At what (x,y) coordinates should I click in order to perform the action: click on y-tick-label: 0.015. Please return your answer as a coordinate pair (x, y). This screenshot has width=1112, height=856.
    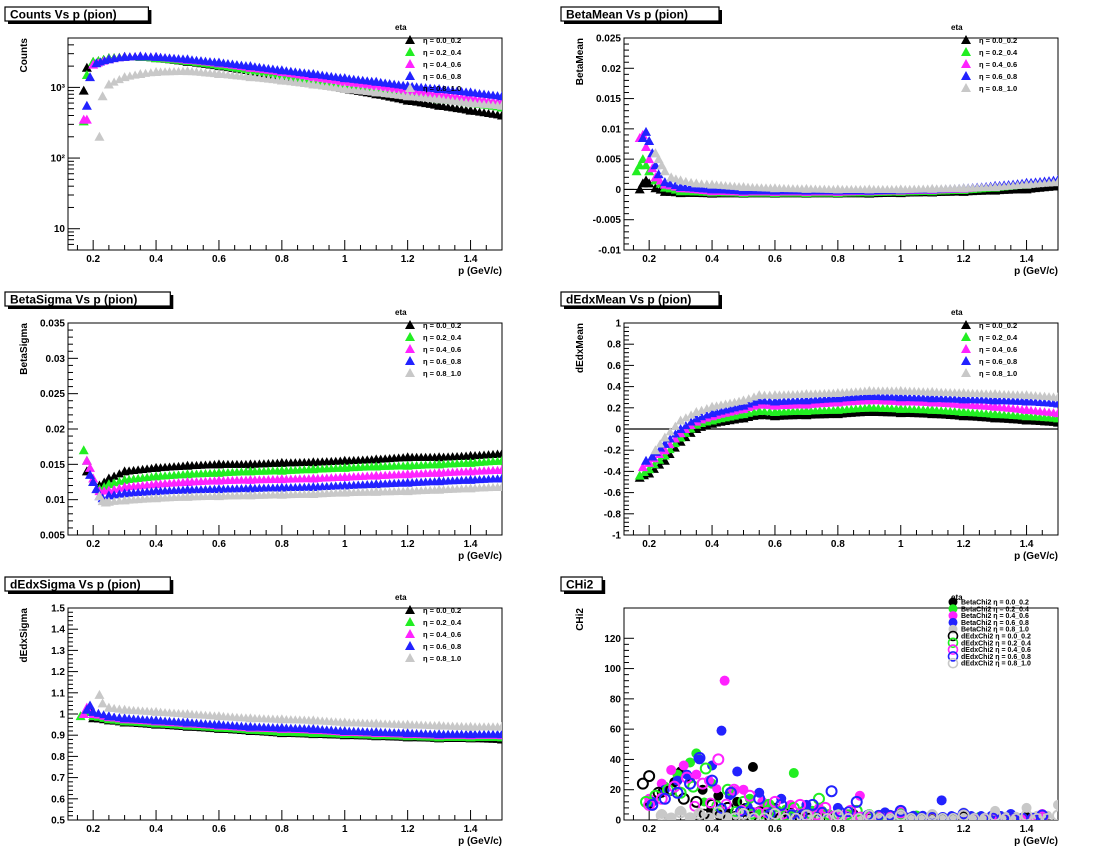
    Looking at the image, I should click on (608, 99).